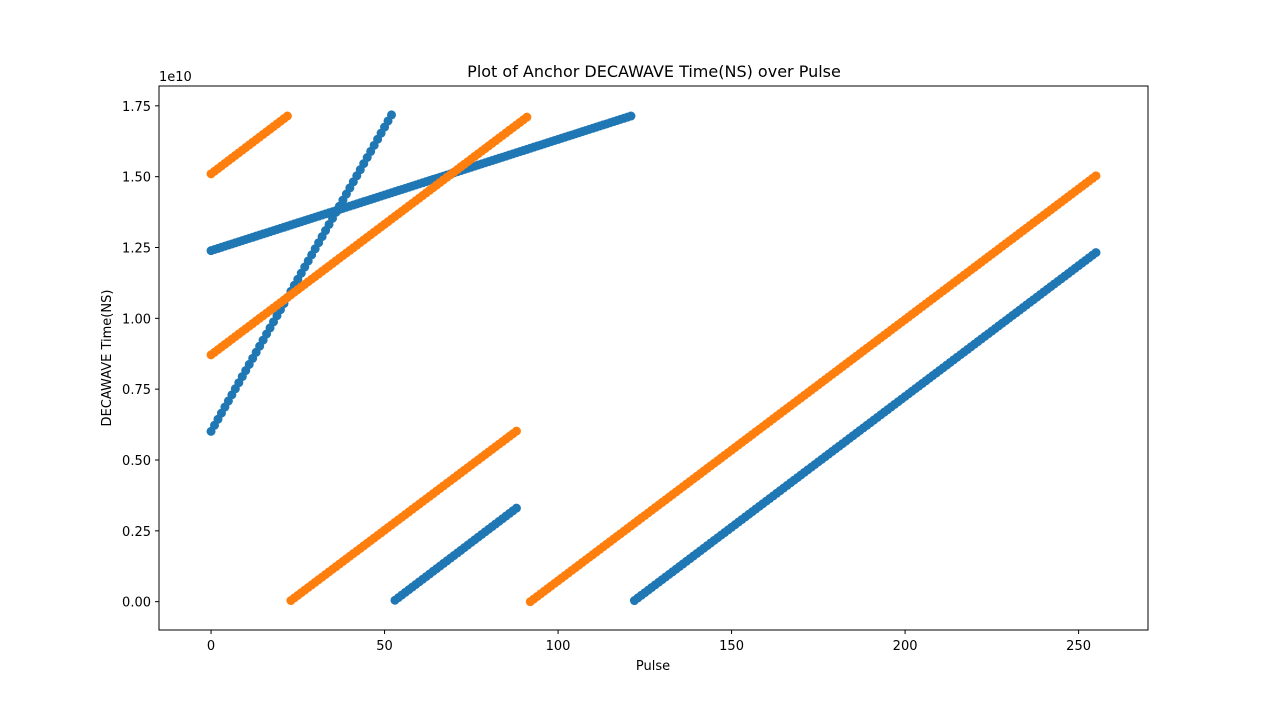  Describe the element at coordinates (175, 77) in the screenshot. I see `y-offset-text: 1e10` at that location.